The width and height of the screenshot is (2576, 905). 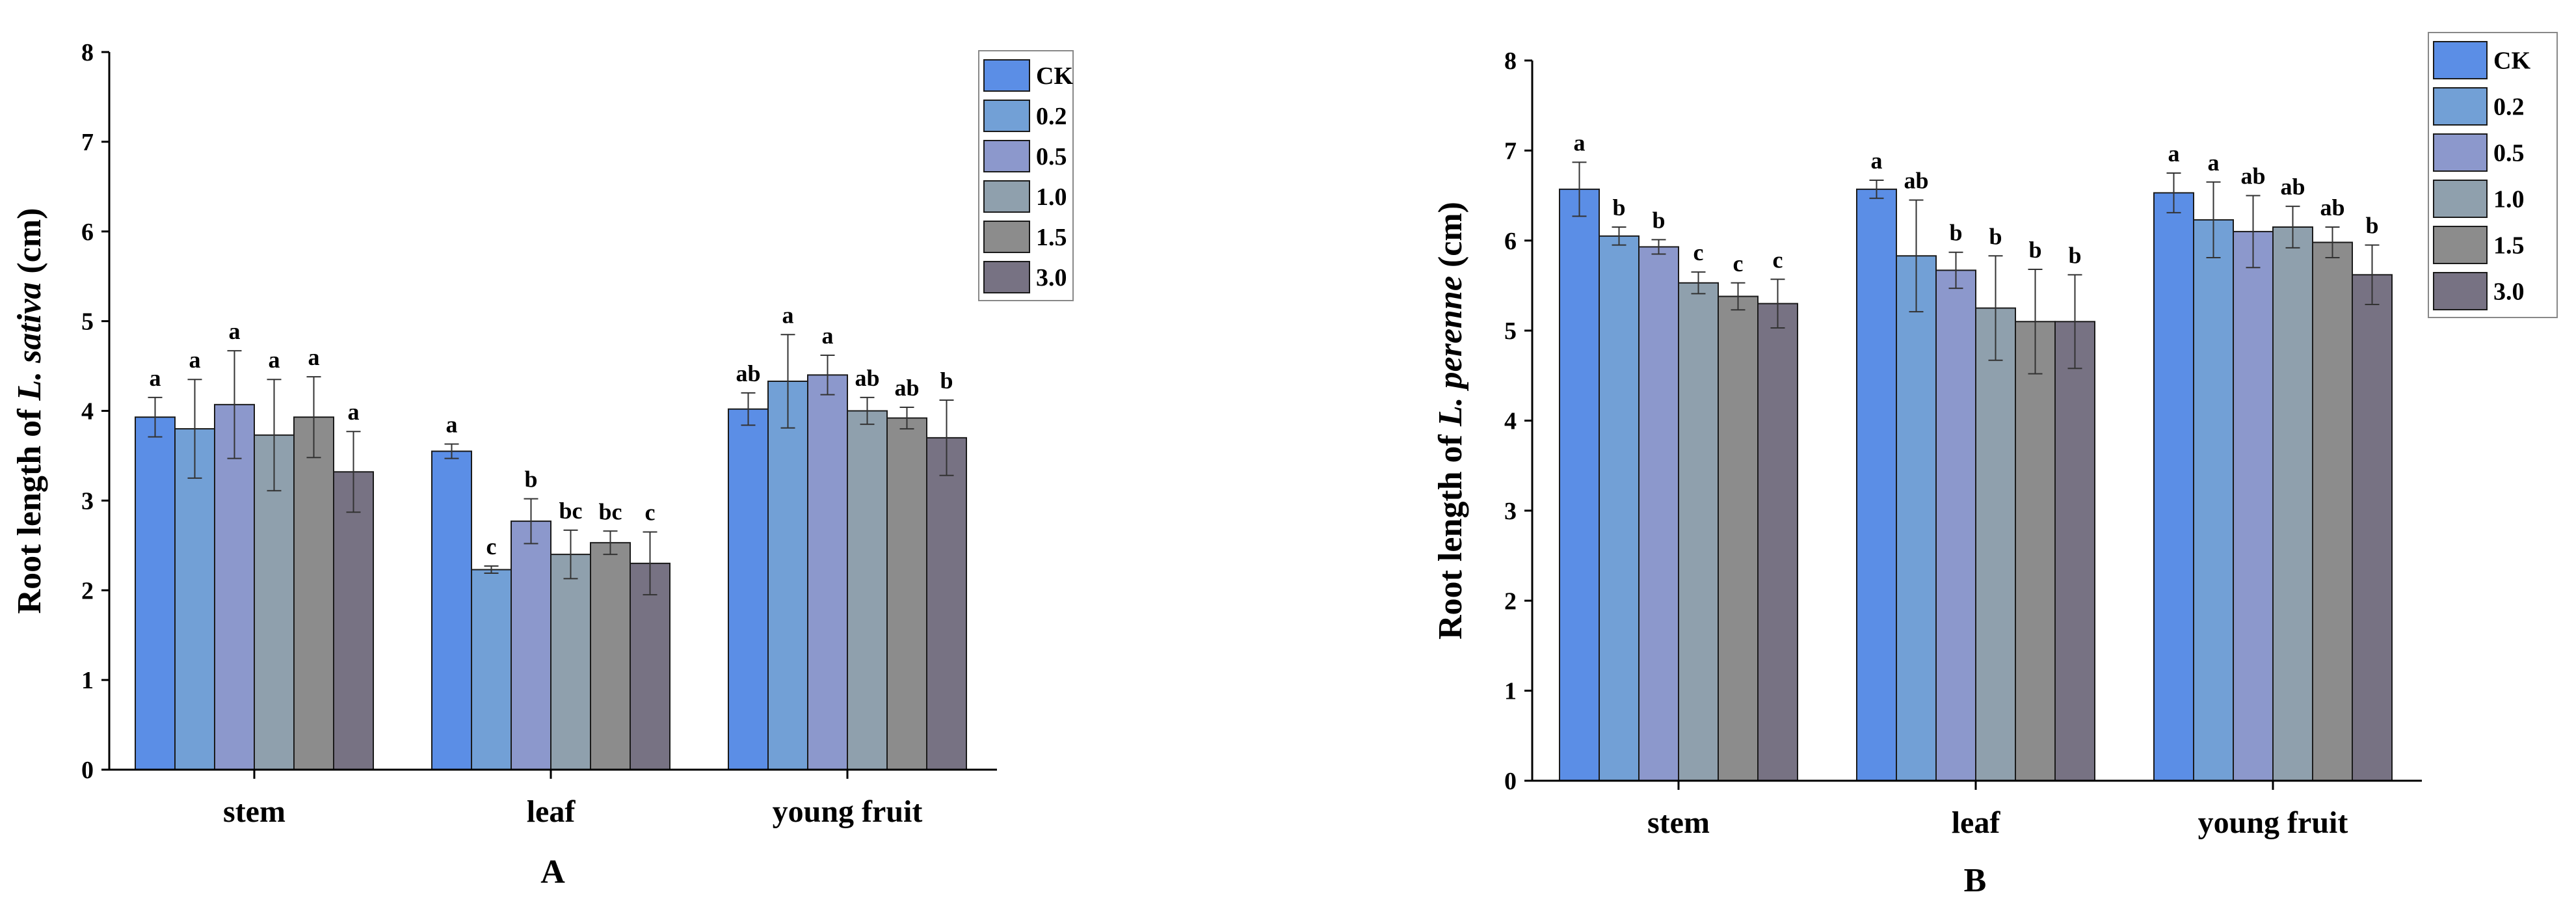 I want to click on y-tick-label: 8, so click(x=88, y=52).